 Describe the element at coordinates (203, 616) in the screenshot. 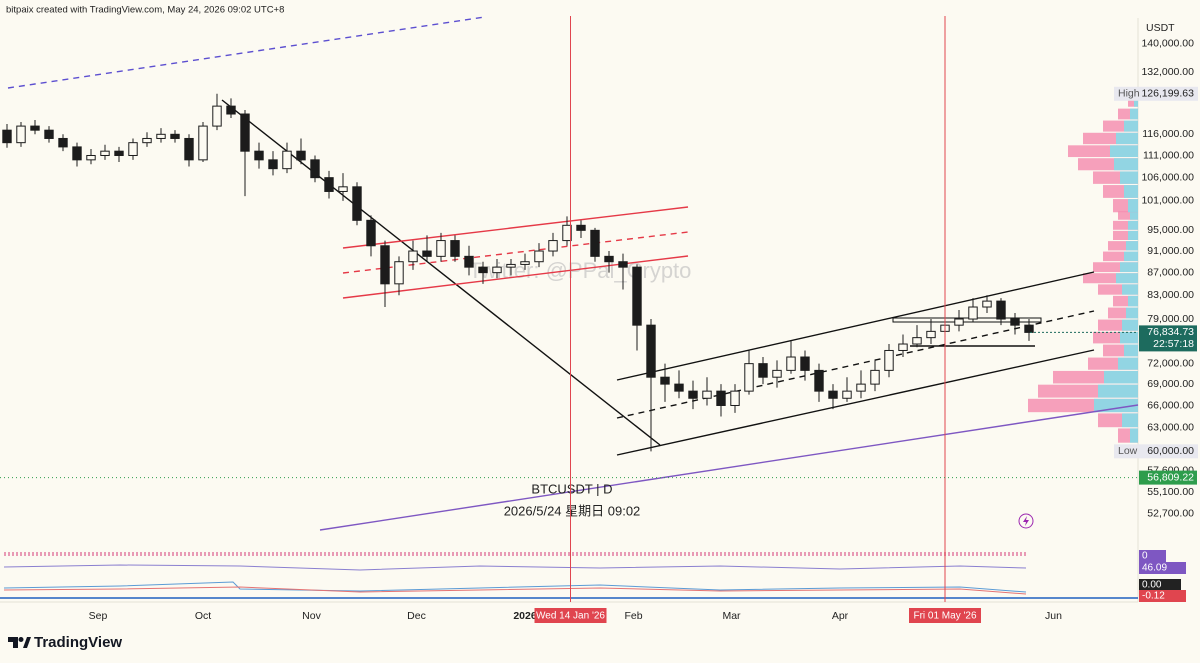

I see `x-tick-label: Oct` at that location.